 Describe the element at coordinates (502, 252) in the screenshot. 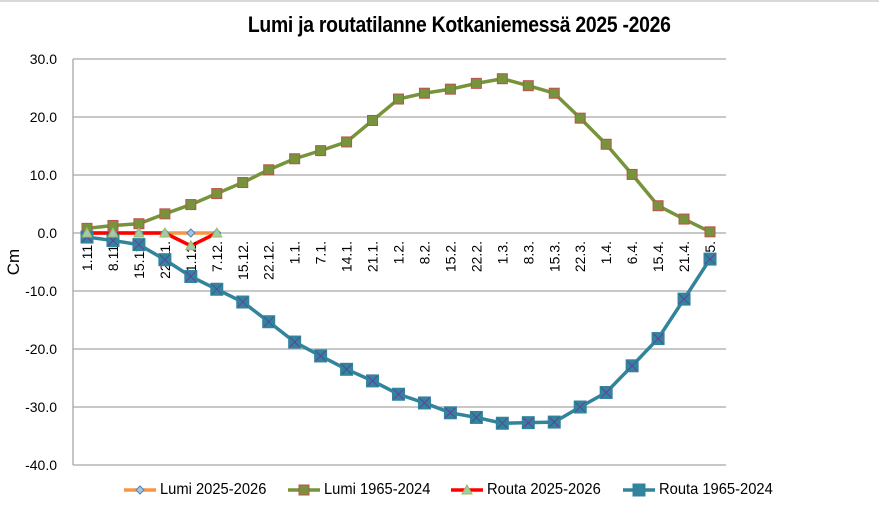

I see `x-tick-label: 1.3.` at that location.